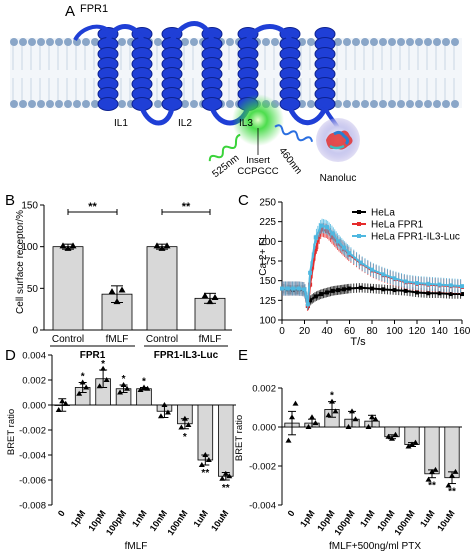 The width and height of the screenshot is (474, 560). What do you see at coordinates (29, 247) in the screenshot?
I see `y-tick-label: 100` at bounding box center [29, 247].